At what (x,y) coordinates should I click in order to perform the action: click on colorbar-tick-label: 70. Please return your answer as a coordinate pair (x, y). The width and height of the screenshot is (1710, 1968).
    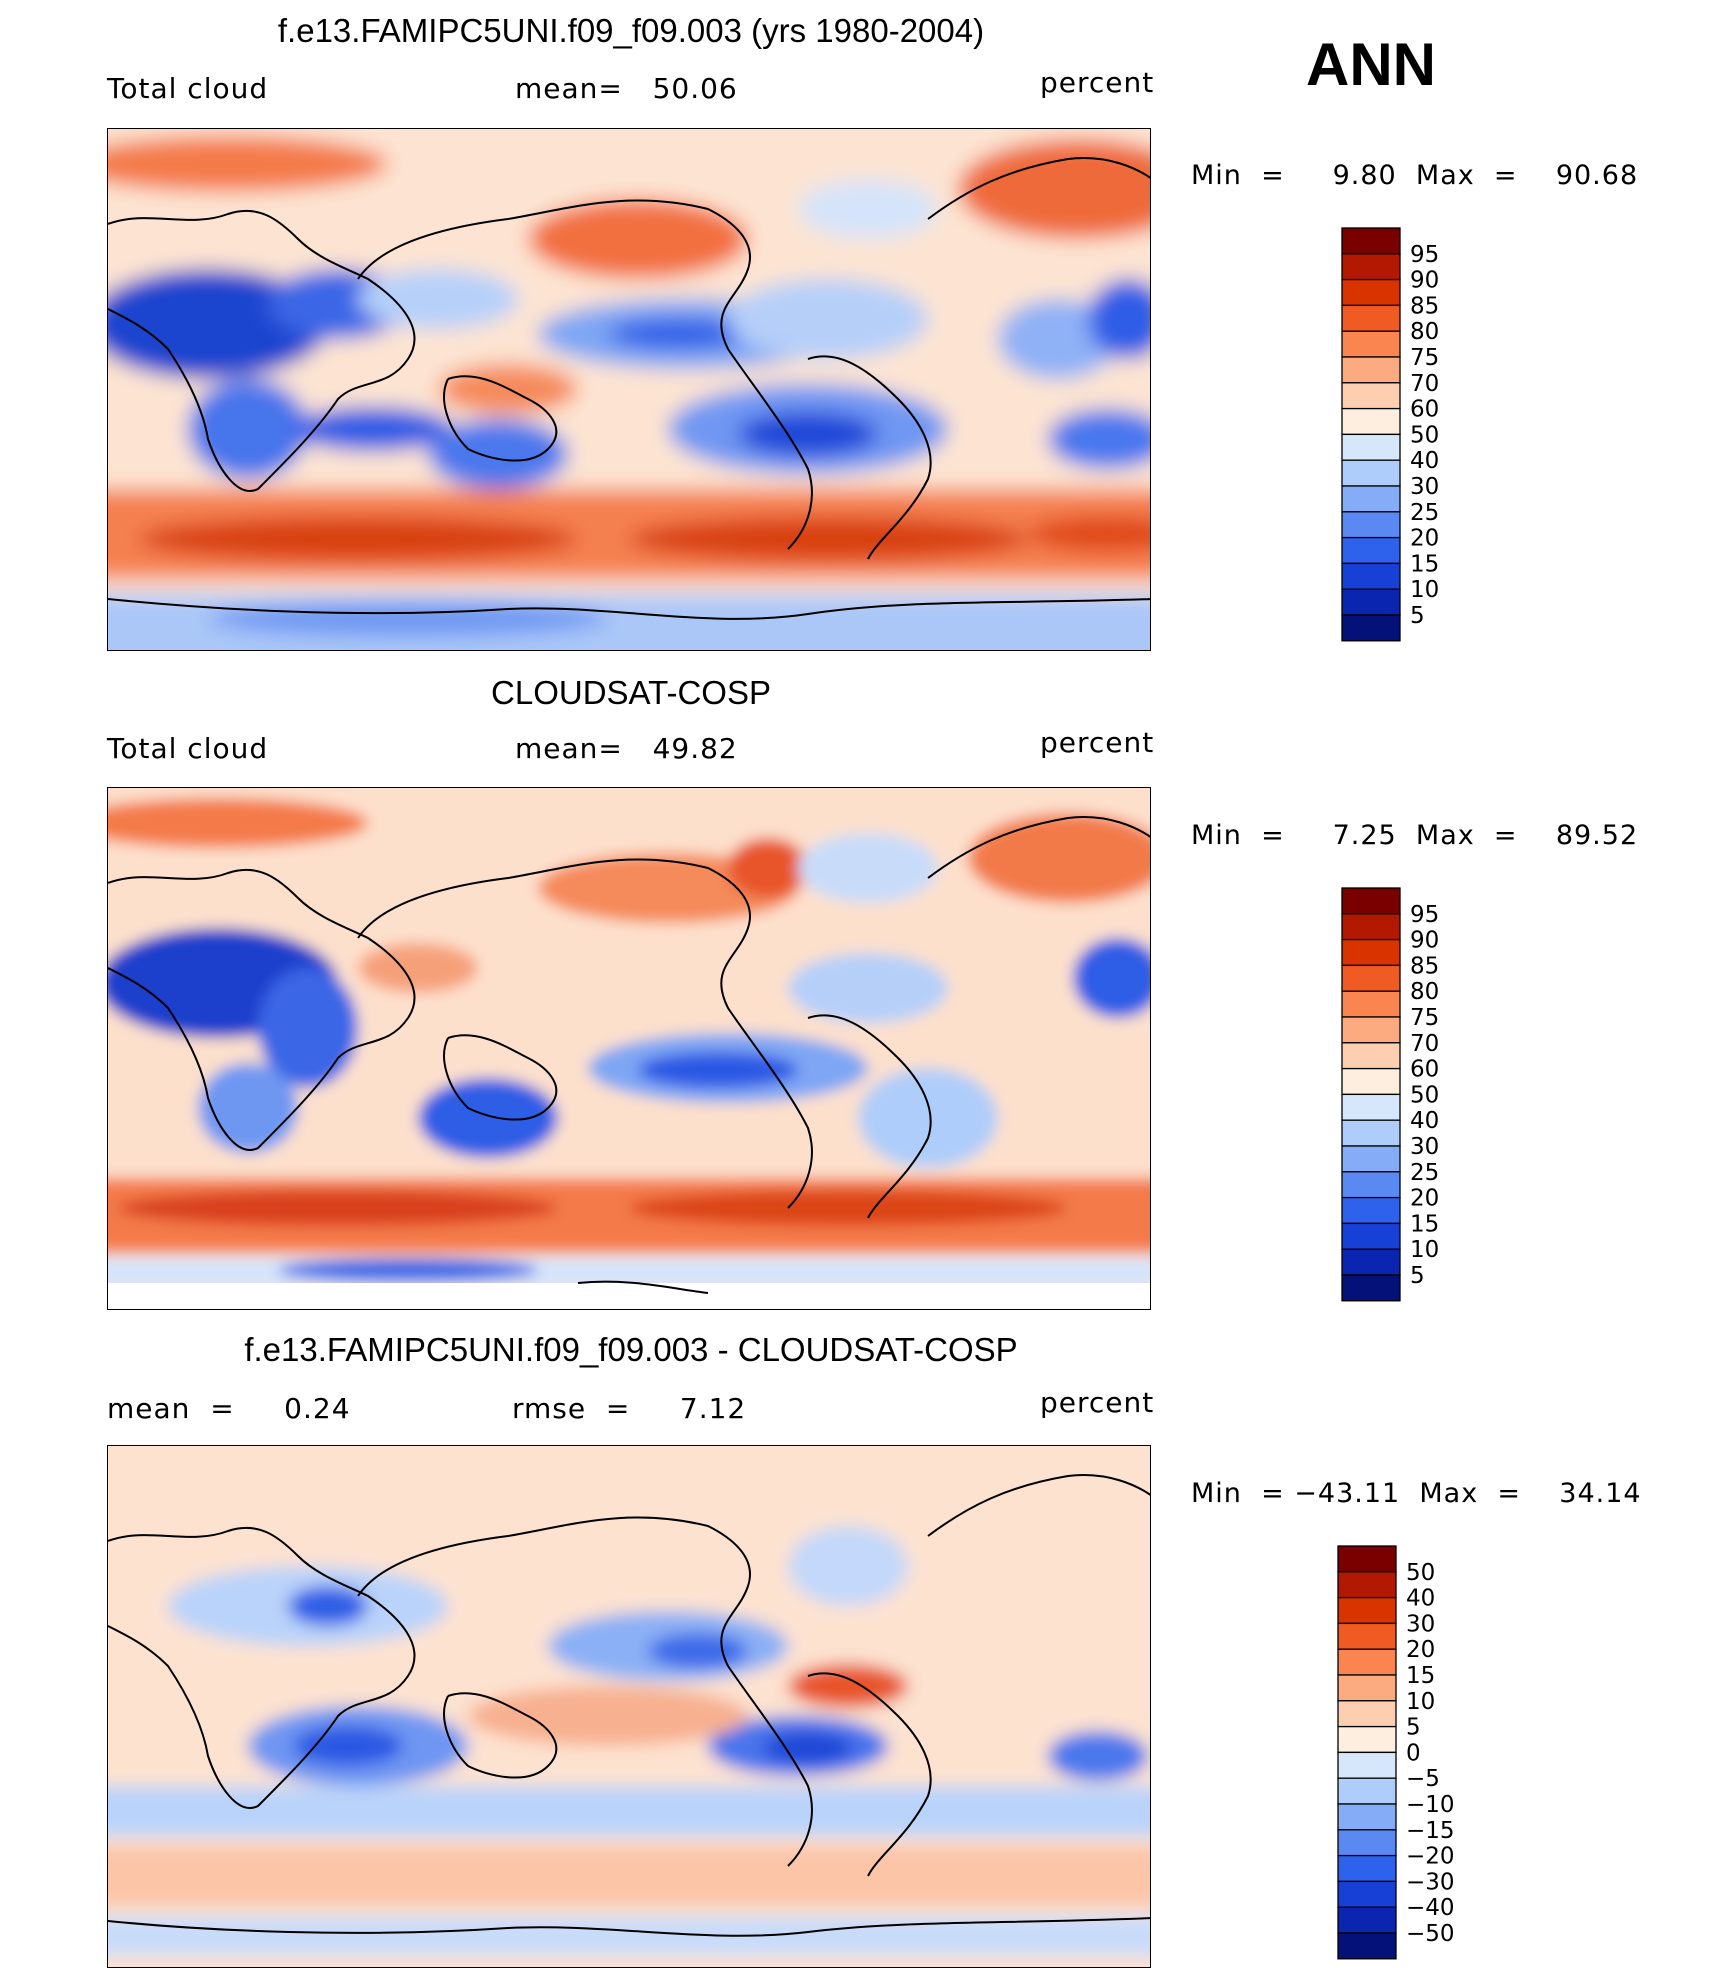
    Looking at the image, I should click on (1424, 1044).